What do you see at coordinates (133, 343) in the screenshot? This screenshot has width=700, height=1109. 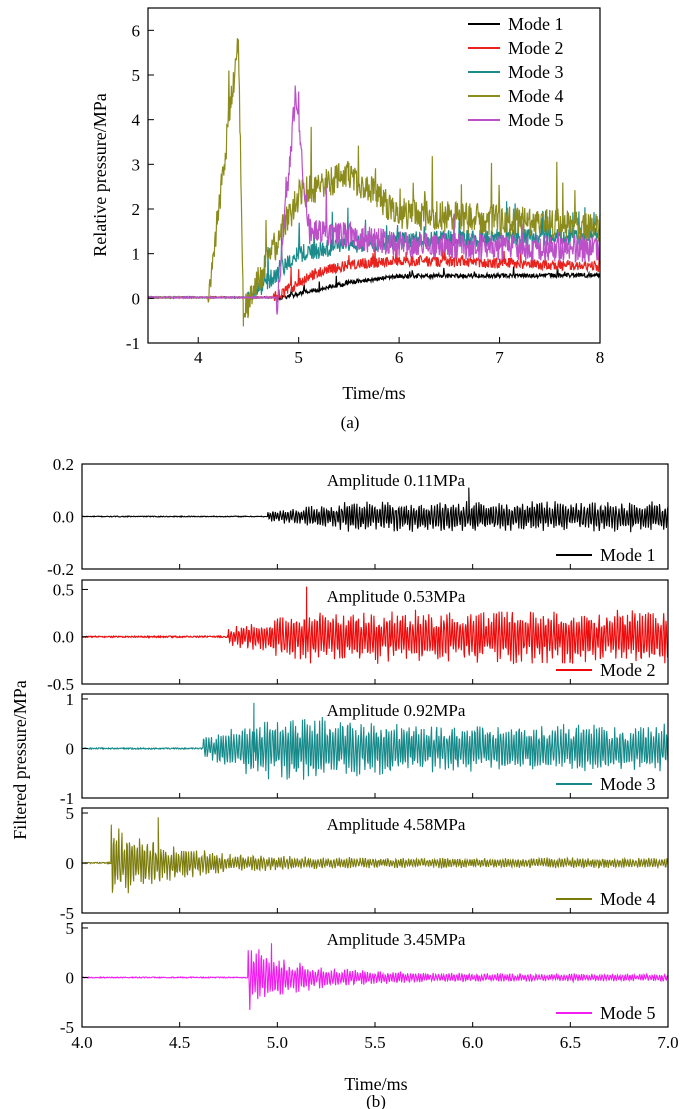 I see `panel-a-ytick-label: -1` at bounding box center [133, 343].